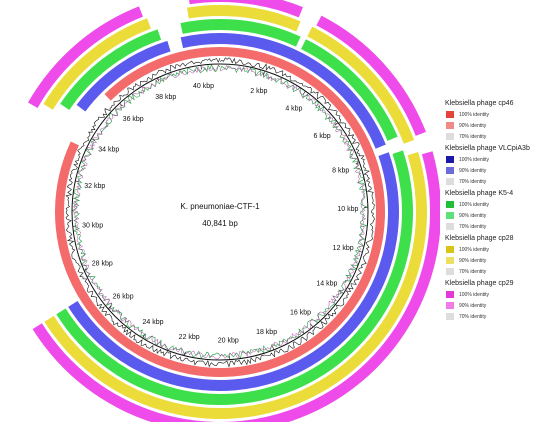 The width and height of the screenshot is (550, 422). What do you see at coordinates (189, 337) in the screenshot?
I see `tick-label: 22 kbp` at bounding box center [189, 337].